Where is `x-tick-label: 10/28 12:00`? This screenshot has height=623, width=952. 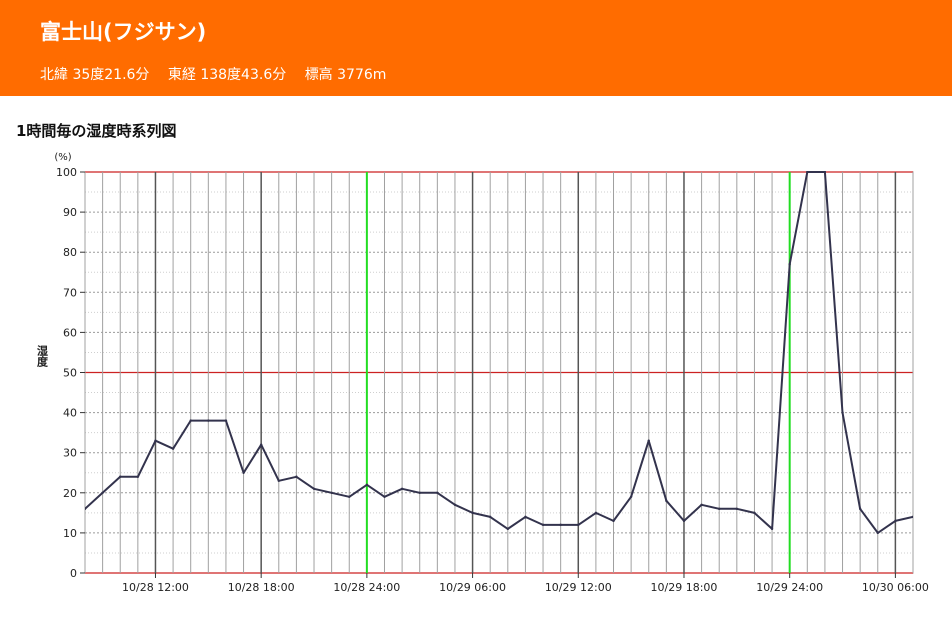 x-tick-label: 10/28 12:00 is located at coordinates (155, 587).